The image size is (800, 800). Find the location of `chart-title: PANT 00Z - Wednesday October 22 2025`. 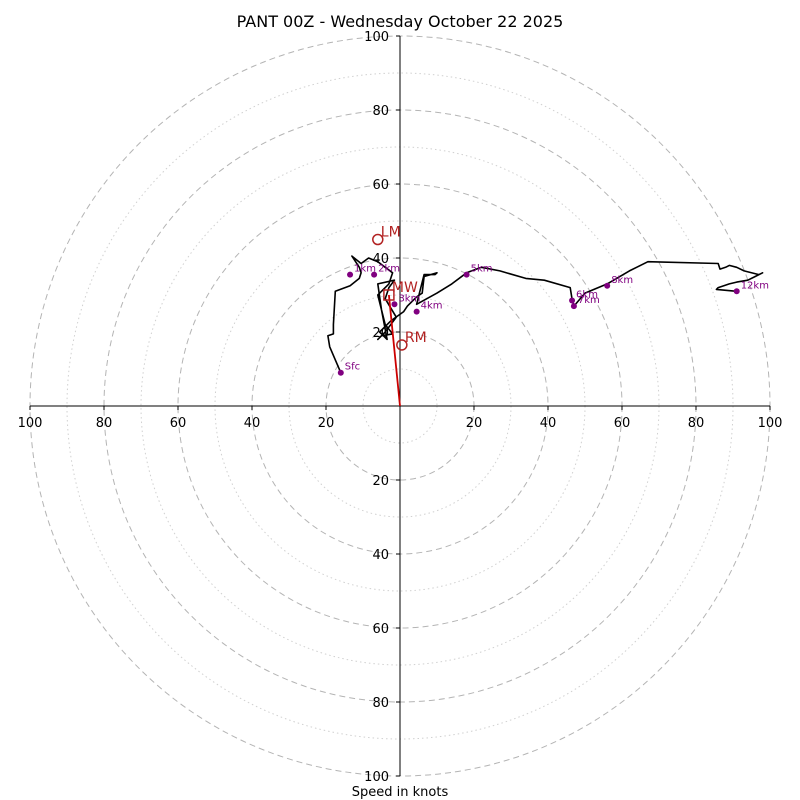

chart-title: PANT 00Z - Wednesday October 22 2025 is located at coordinates (400, 21).